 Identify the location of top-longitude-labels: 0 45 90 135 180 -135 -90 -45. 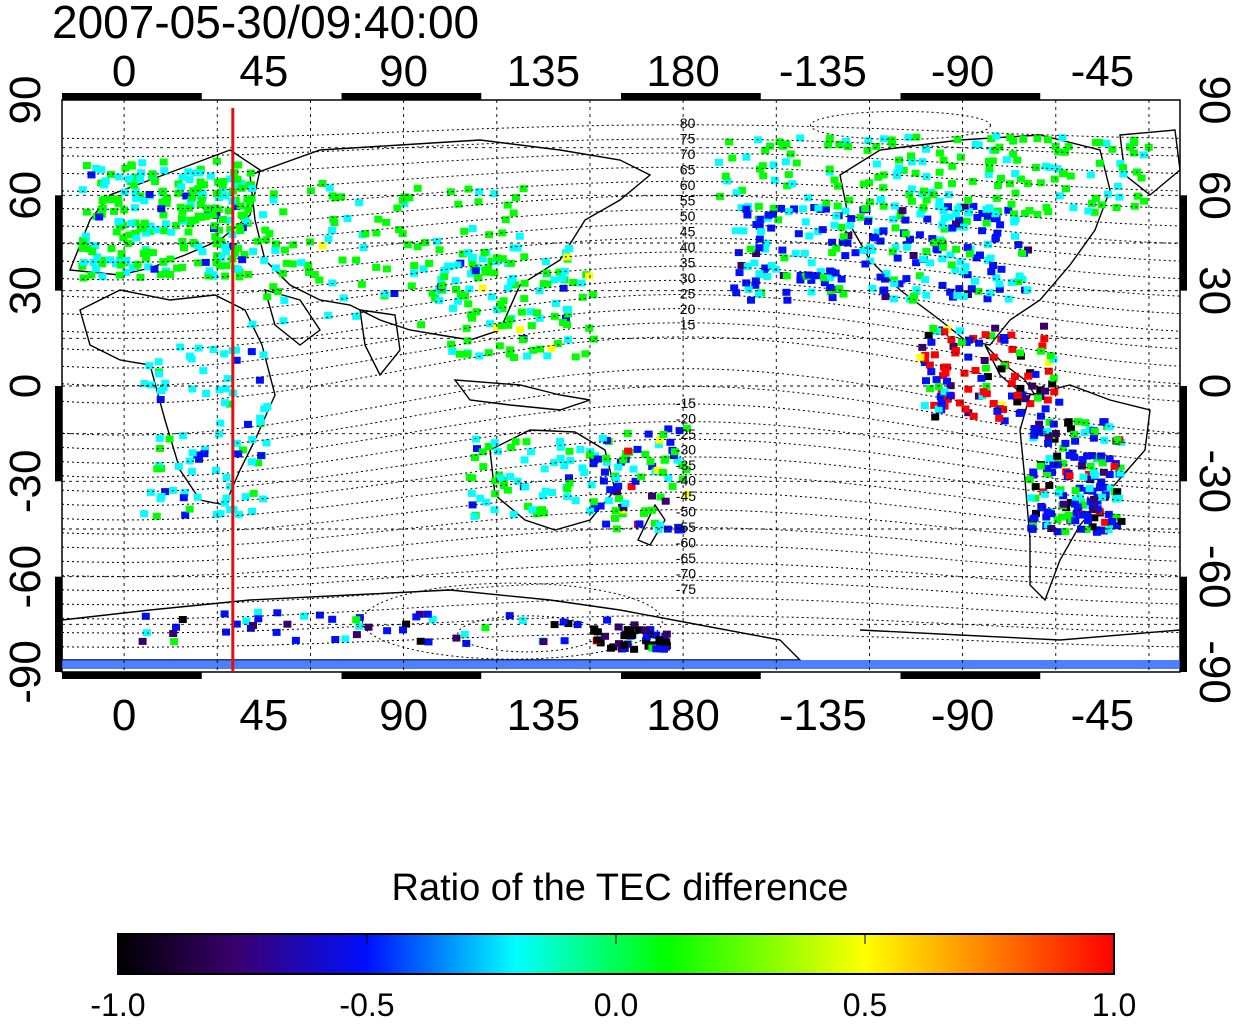
(623, 71).